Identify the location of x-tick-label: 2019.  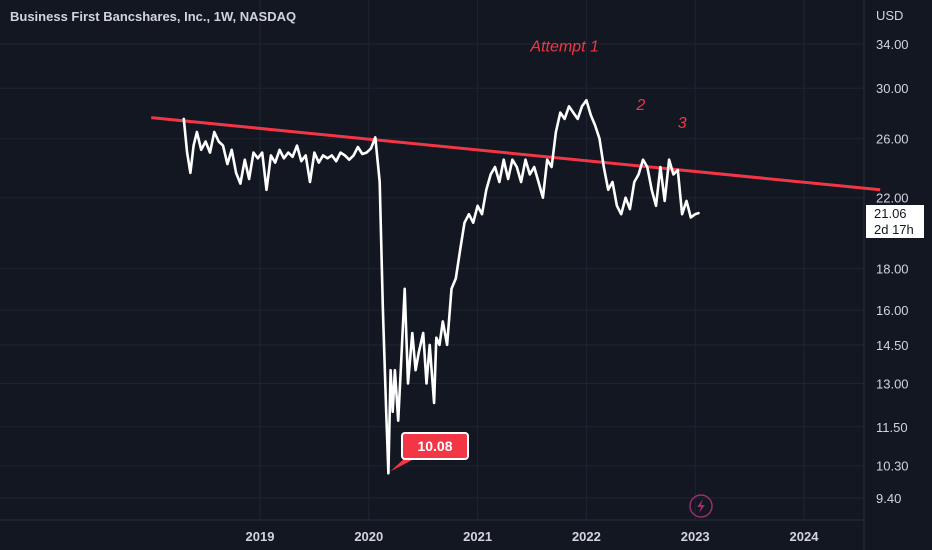
(260, 536).